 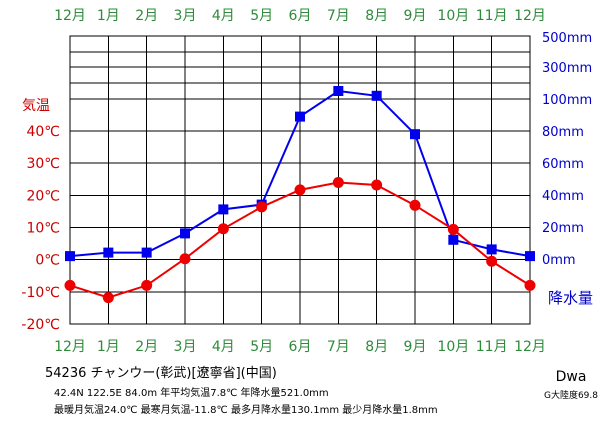 I want to click on top-month-label: 11月, so click(x=492, y=16).